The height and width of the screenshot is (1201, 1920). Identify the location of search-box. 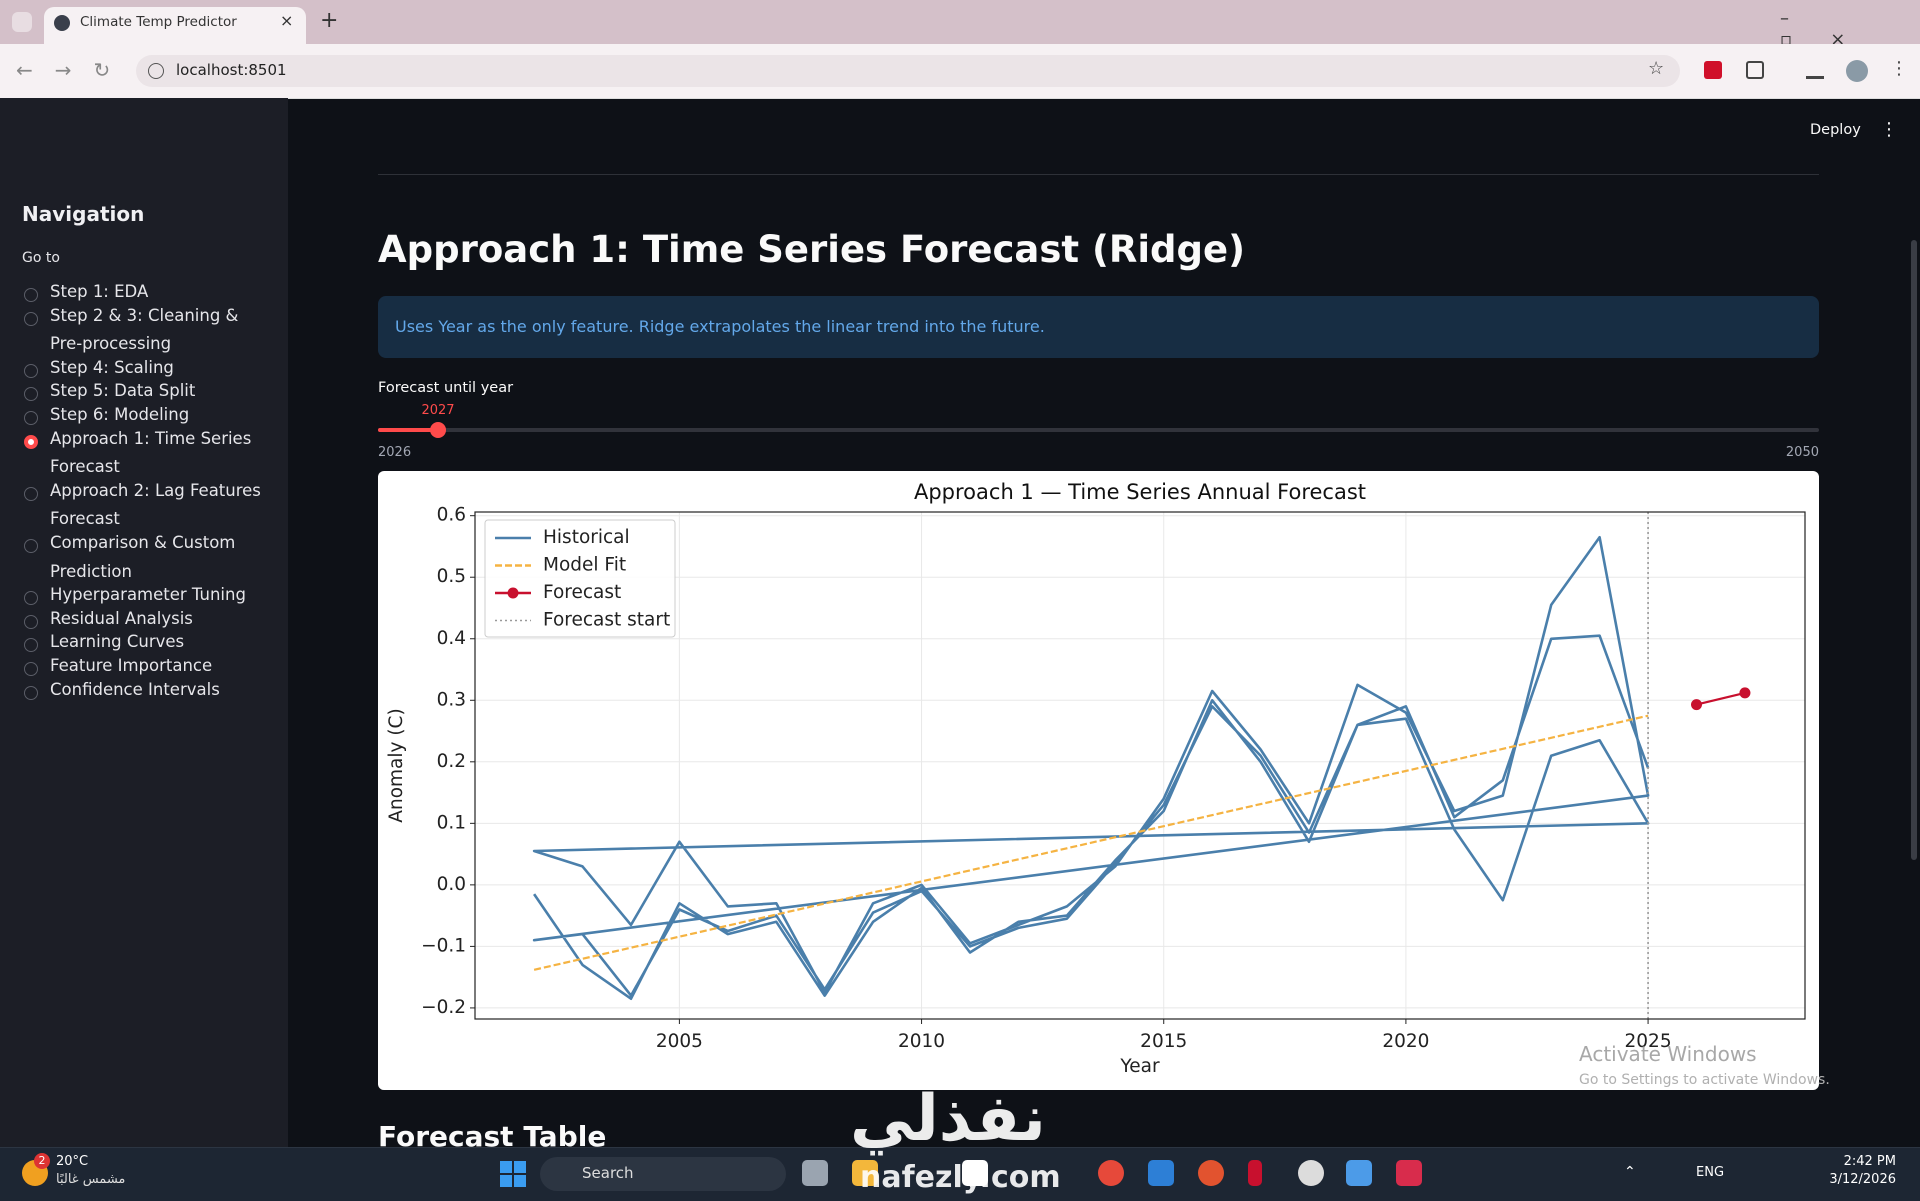
(663, 1174).